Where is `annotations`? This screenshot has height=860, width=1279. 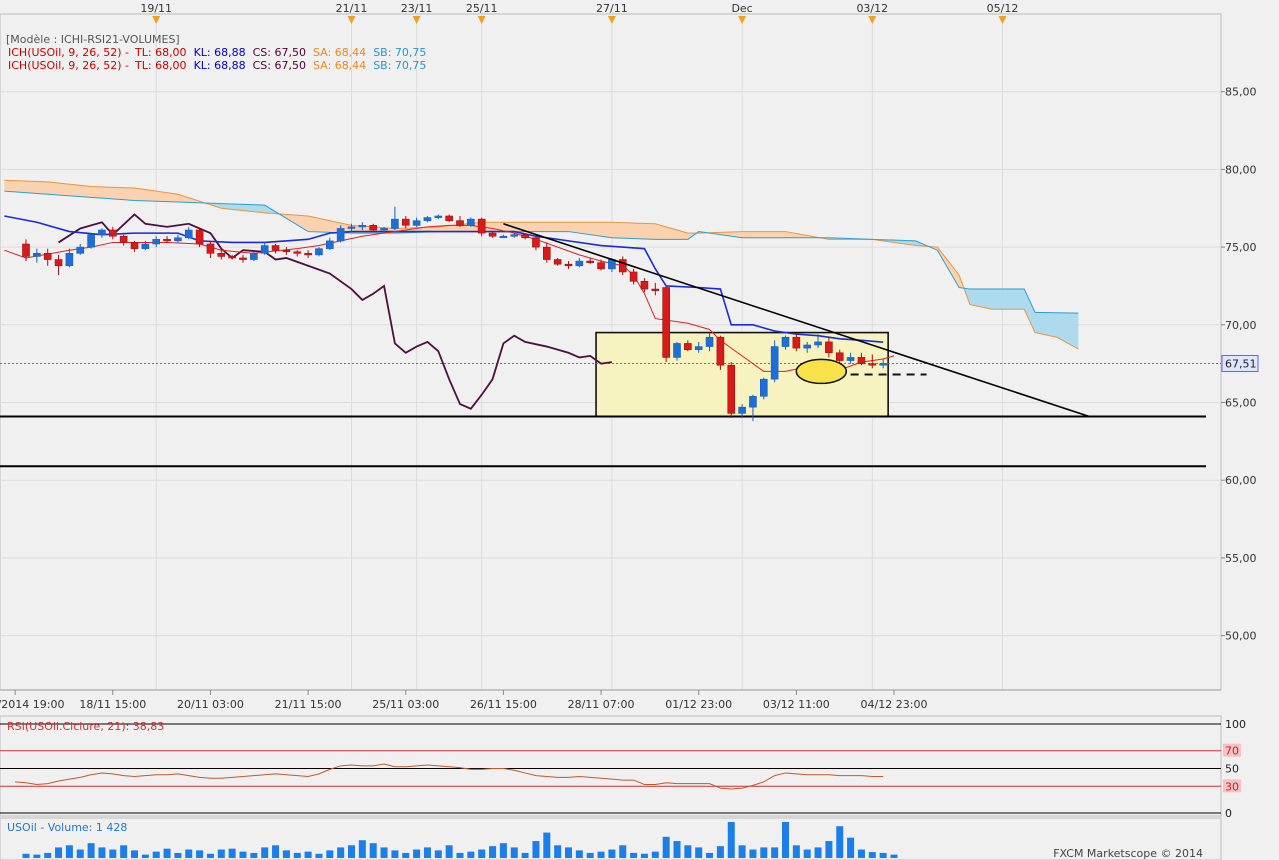 annotations is located at coordinates (796, 320).